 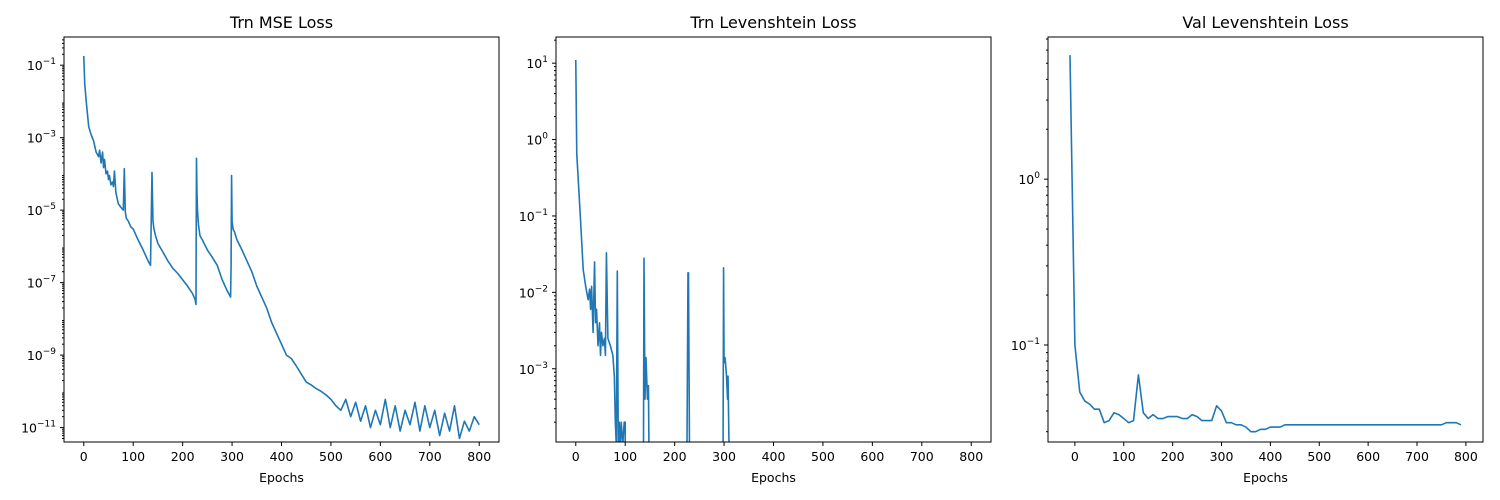 What do you see at coordinates (545, 60) in the screenshot?
I see `y-tick-exponent: 1` at bounding box center [545, 60].